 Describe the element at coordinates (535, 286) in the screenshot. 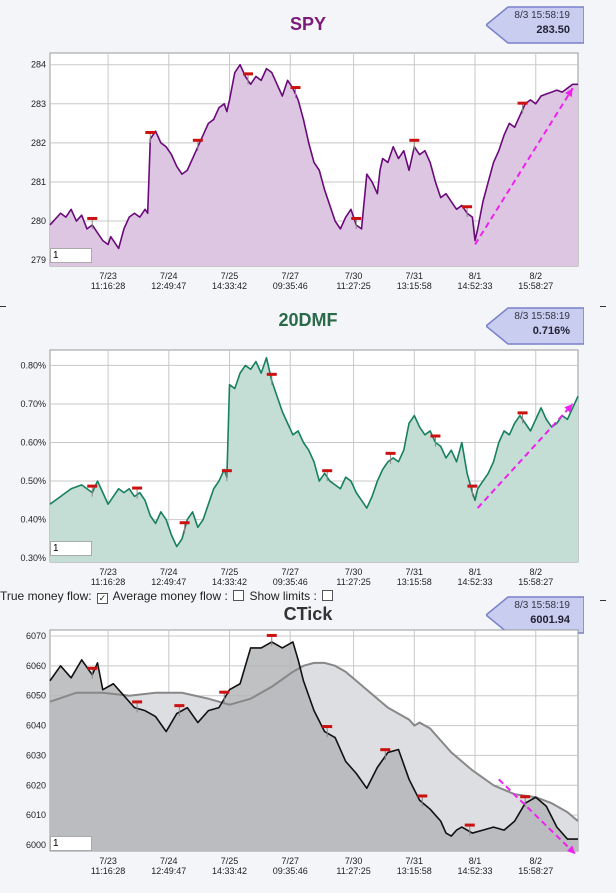

I see `x-tick-time: 15:58:27` at that location.